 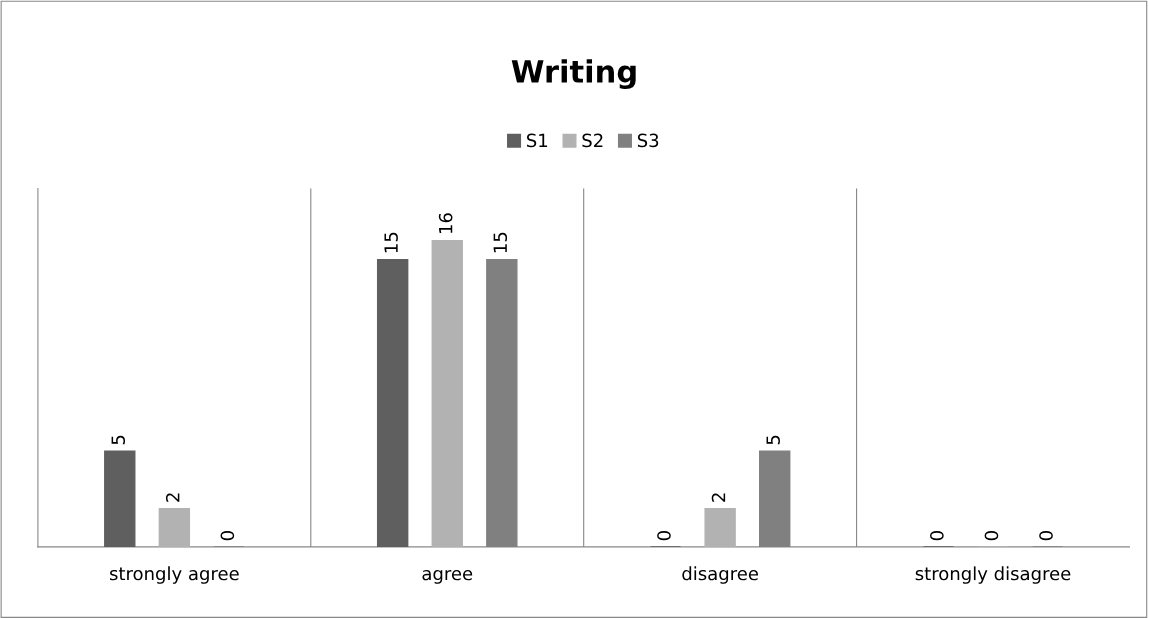 What do you see at coordinates (648, 140) in the screenshot?
I see `legend-label: S3` at bounding box center [648, 140].